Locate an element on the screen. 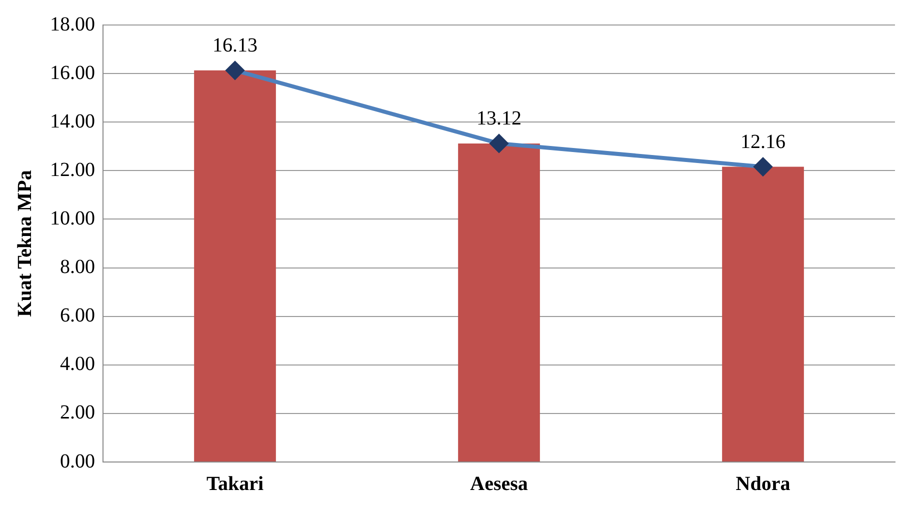 Image resolution: width=906 pixels, height=510 pixels. x-tick-label: Ndora is located at coordinates (763, 484).